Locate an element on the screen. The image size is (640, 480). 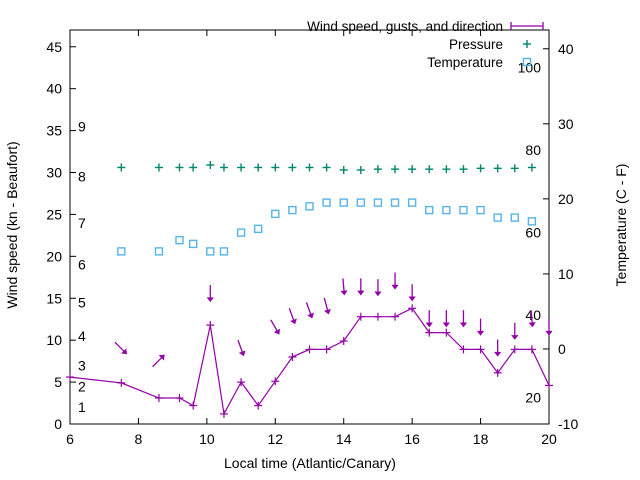
beaufort-label: 6 is located at coordinates (82, 265).